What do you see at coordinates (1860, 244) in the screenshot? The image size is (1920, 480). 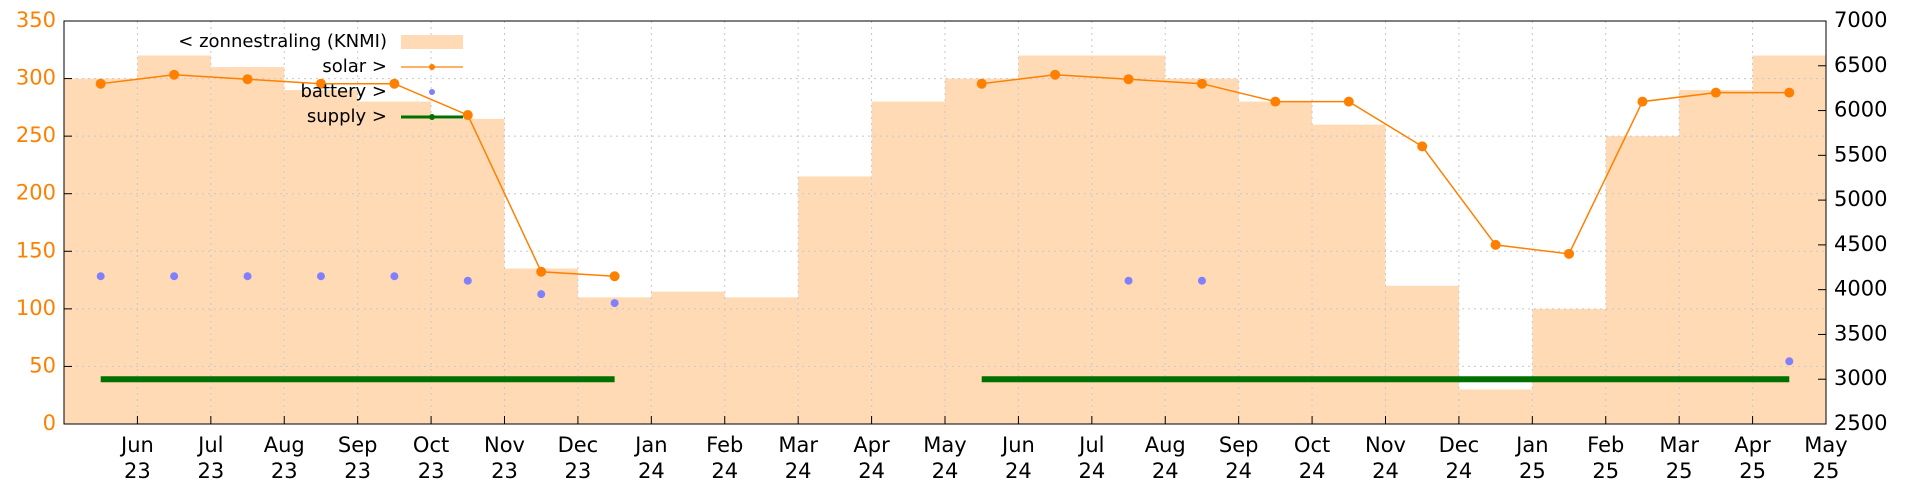 I see `y2-tick-label: 4500` at bounding box center [1860, 244].